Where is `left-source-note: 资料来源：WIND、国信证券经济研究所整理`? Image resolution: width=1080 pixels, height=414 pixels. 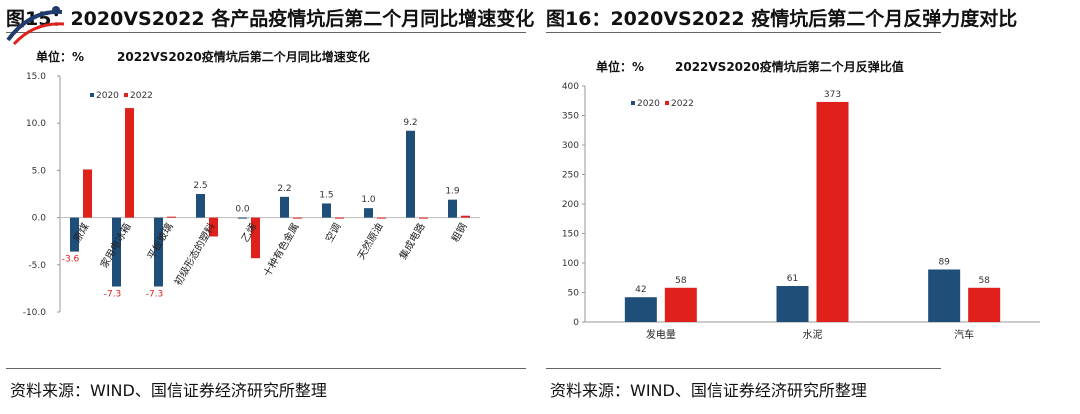
left-source-note: 资料来源：WIND、国信证券经济研究所整理 is located at coordinates (168, 390).